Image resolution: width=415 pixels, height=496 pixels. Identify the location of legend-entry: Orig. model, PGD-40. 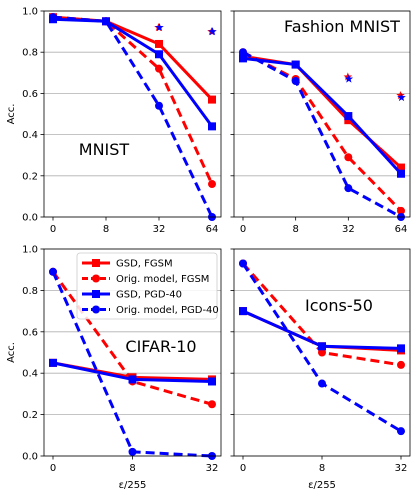
(150, 310).